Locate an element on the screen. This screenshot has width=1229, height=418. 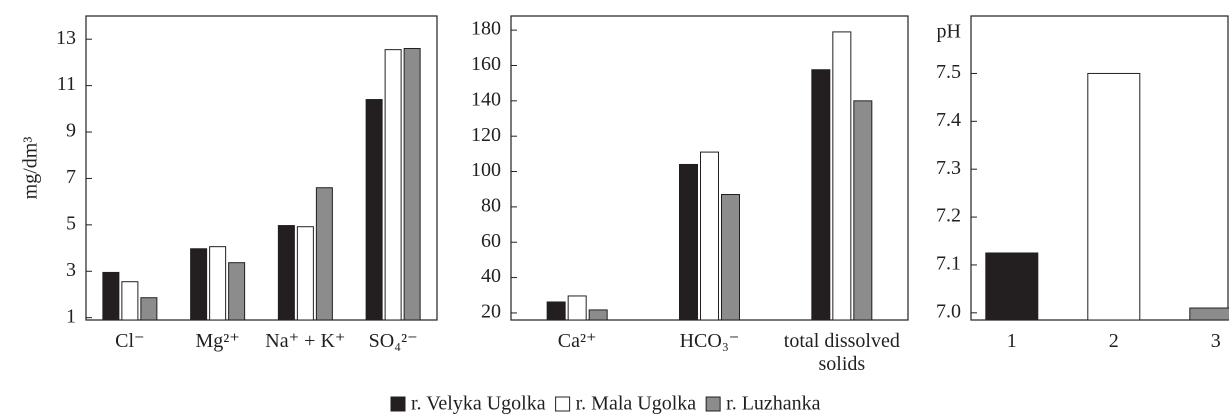
y-tick-label: 140 is located at coordinates (486, 99).